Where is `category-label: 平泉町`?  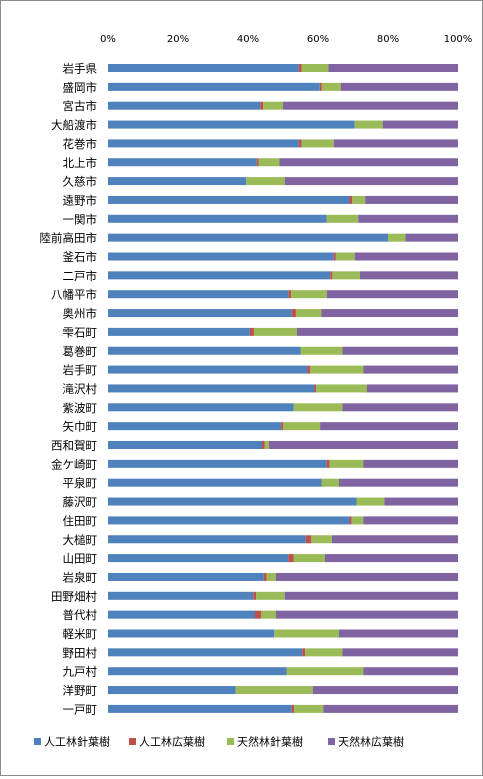
category-label: 平泉町 is located at coordinates (80, 483).